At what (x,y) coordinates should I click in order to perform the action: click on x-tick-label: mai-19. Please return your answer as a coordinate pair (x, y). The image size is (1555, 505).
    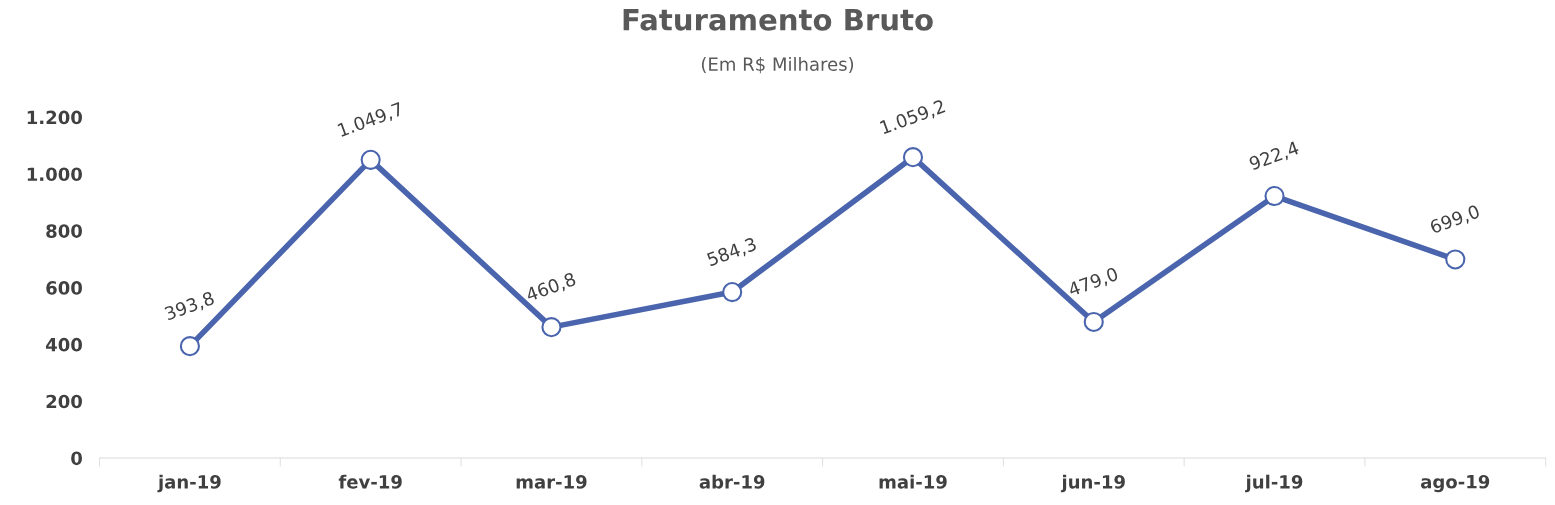
    Looking at the image, I should click on (913, 481).